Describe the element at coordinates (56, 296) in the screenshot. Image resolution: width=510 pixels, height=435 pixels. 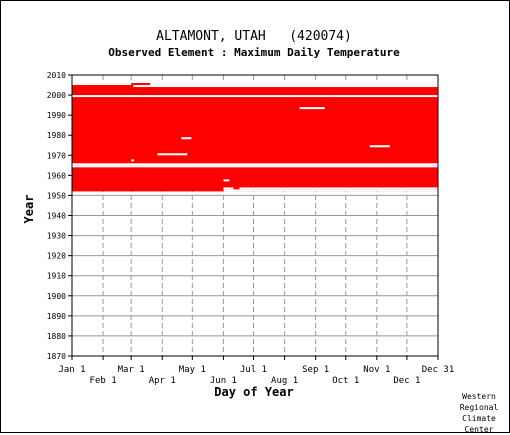
I see `y-tick-label: 1900` at that location.